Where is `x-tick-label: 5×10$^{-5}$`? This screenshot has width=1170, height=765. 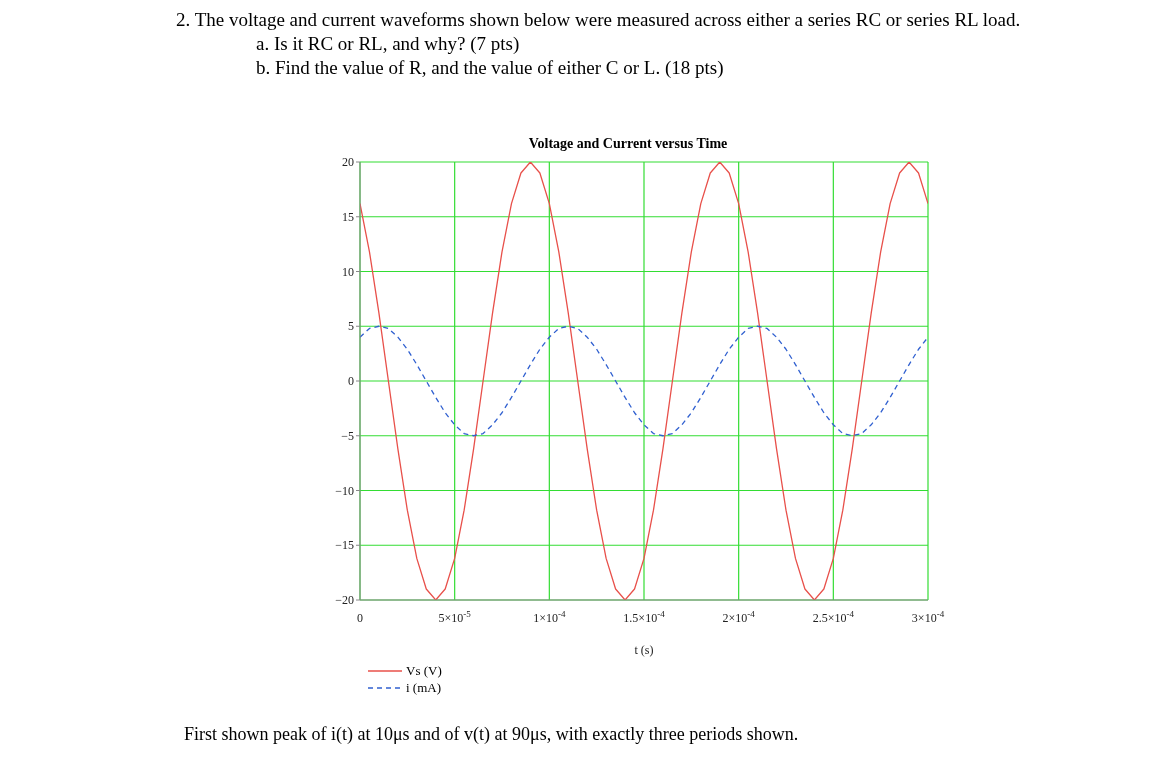 x-tick-label: 5×10$^{-5}$ is located at coordinates (455, 617).